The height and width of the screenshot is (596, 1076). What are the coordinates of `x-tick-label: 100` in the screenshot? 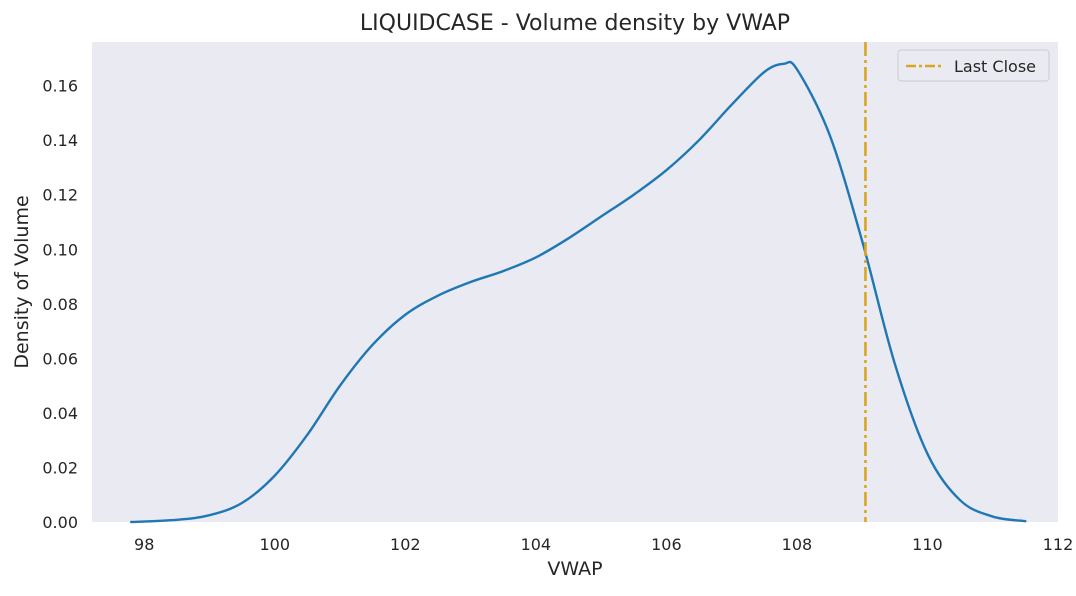 It's located at (274, 544).